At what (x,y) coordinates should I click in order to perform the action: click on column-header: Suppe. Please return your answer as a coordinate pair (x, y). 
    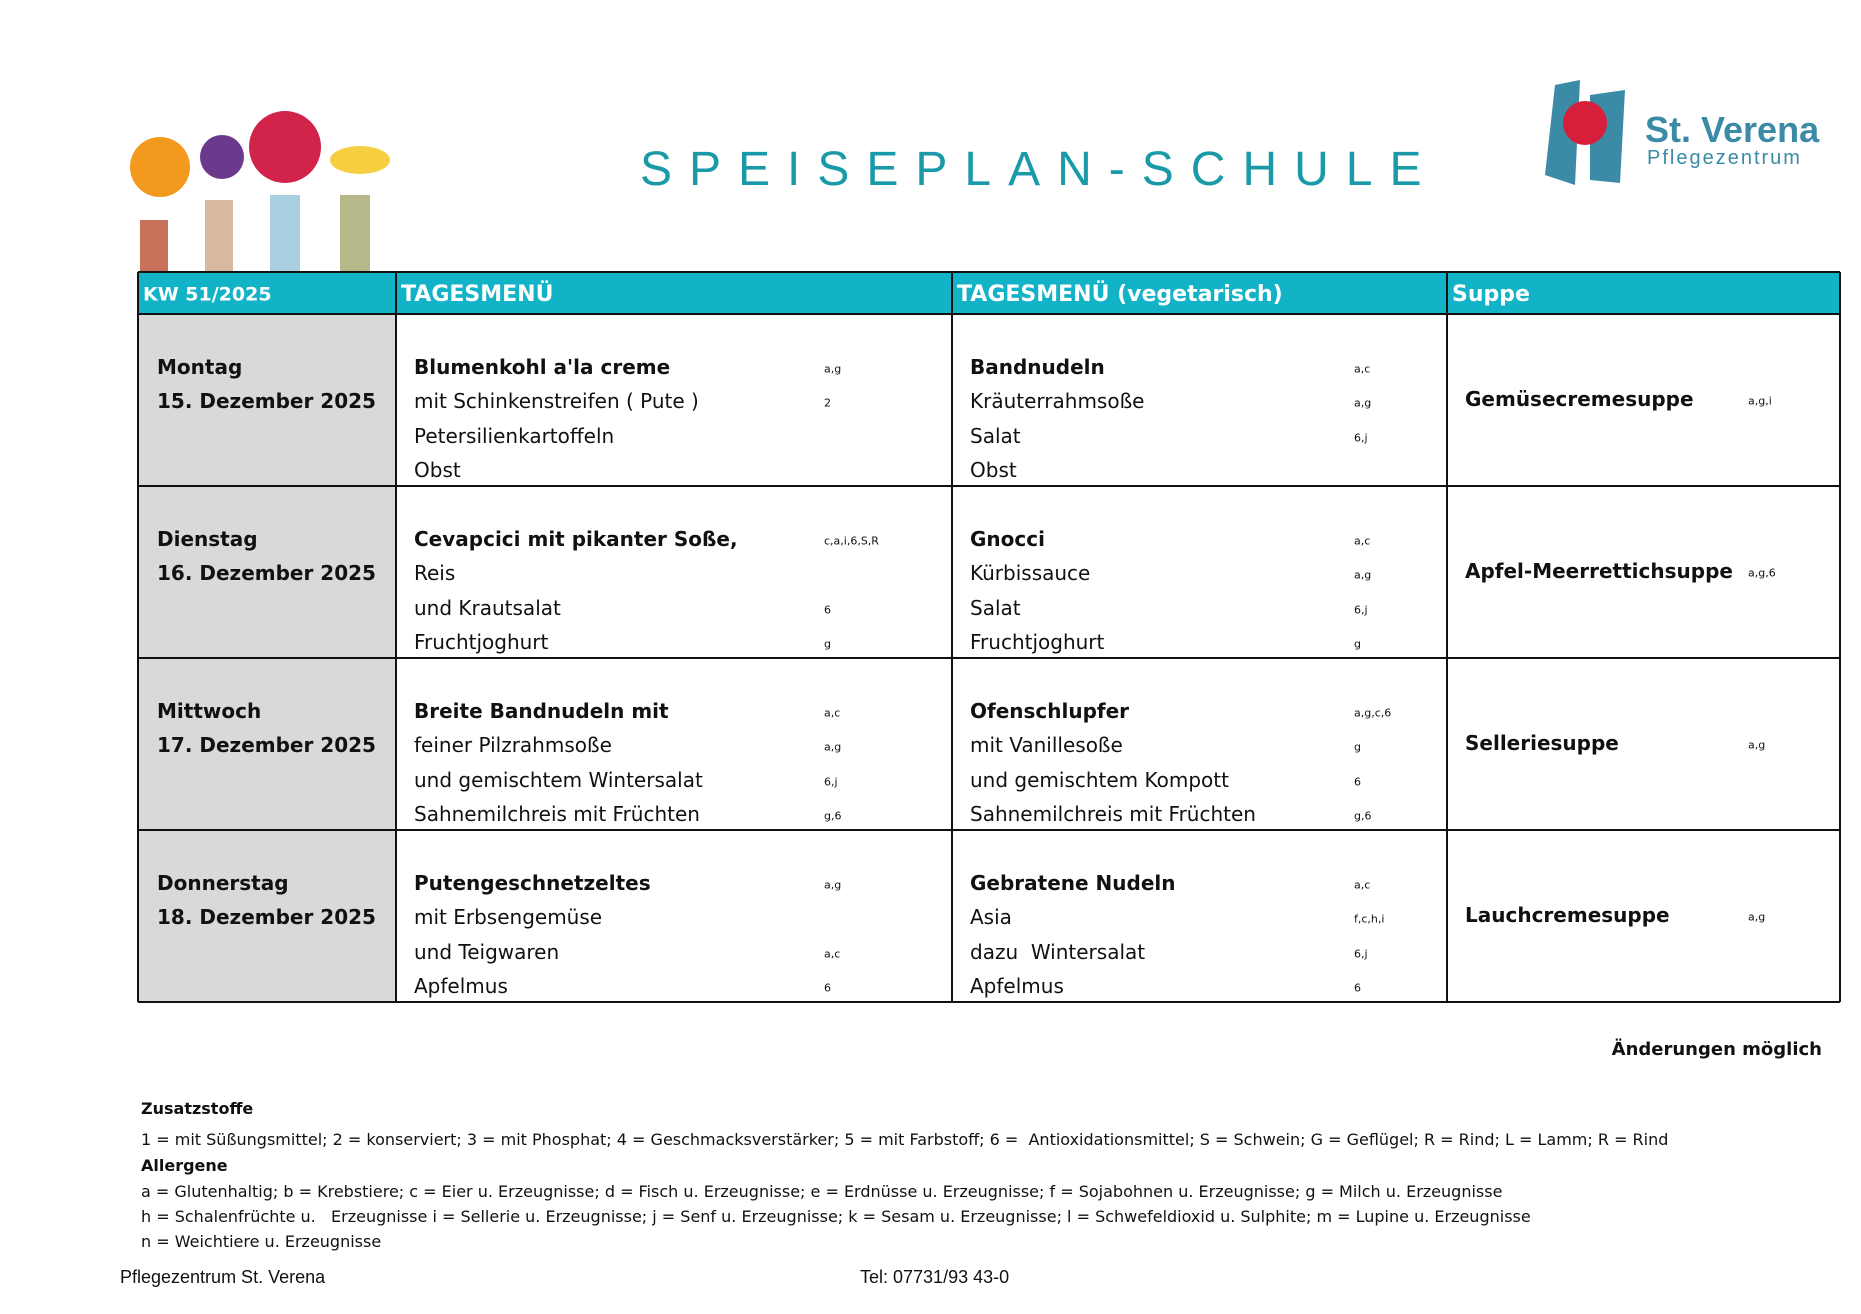
    Looking at the image, I should click on (1491, 294).